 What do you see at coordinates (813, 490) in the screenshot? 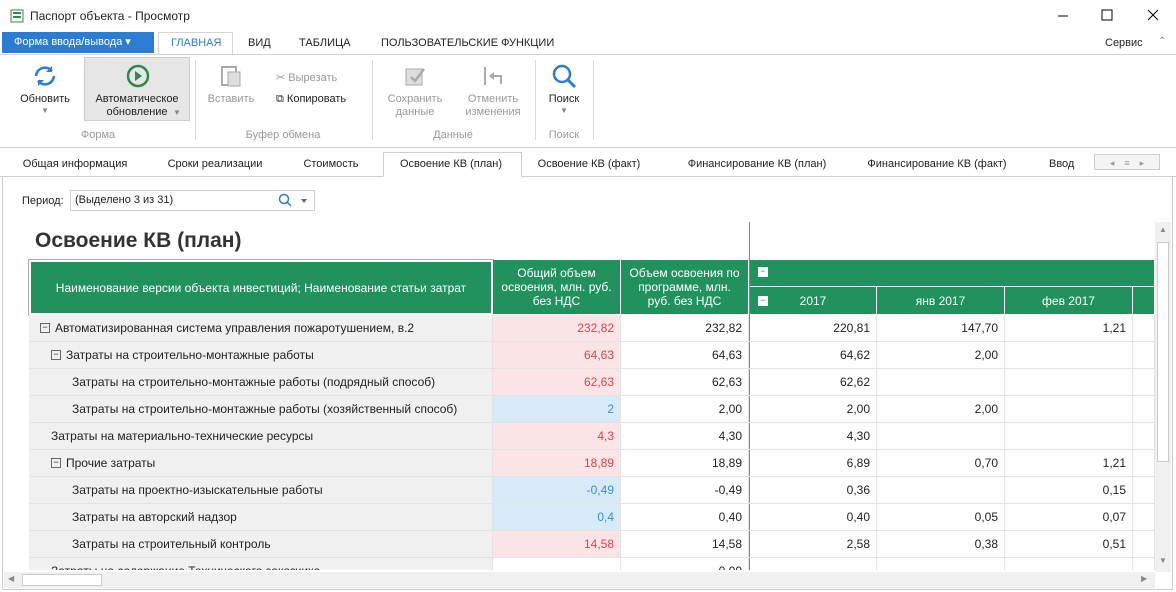
I see `period-cell: 0,36` at bounding box center [813, 490].